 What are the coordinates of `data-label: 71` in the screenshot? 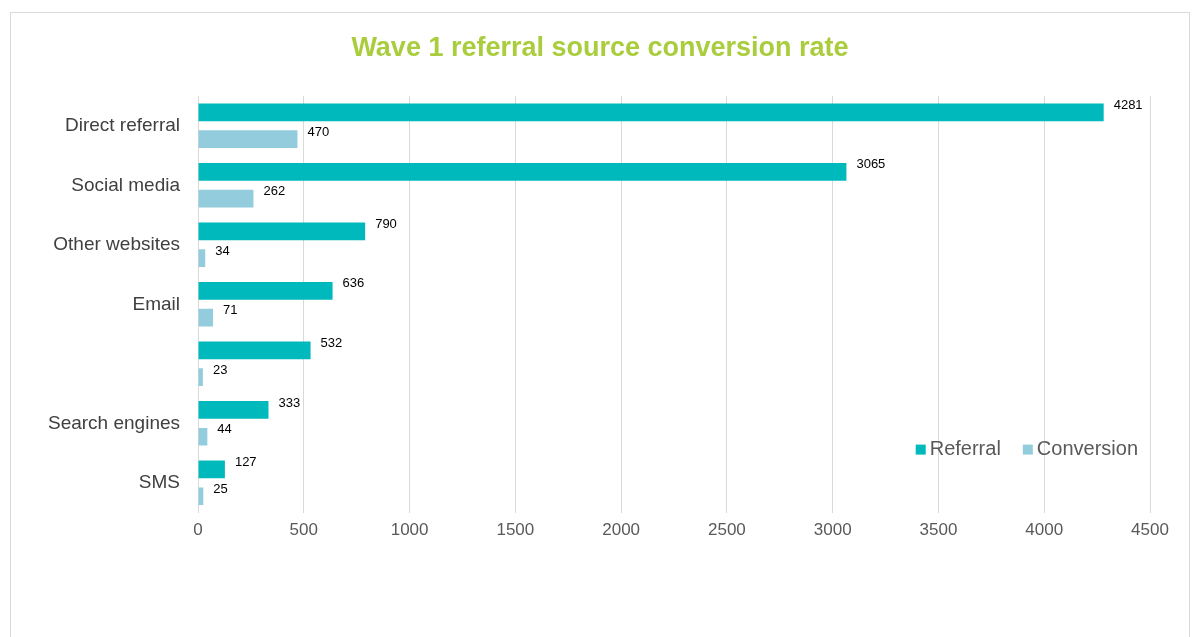 It's located at (230, 310).